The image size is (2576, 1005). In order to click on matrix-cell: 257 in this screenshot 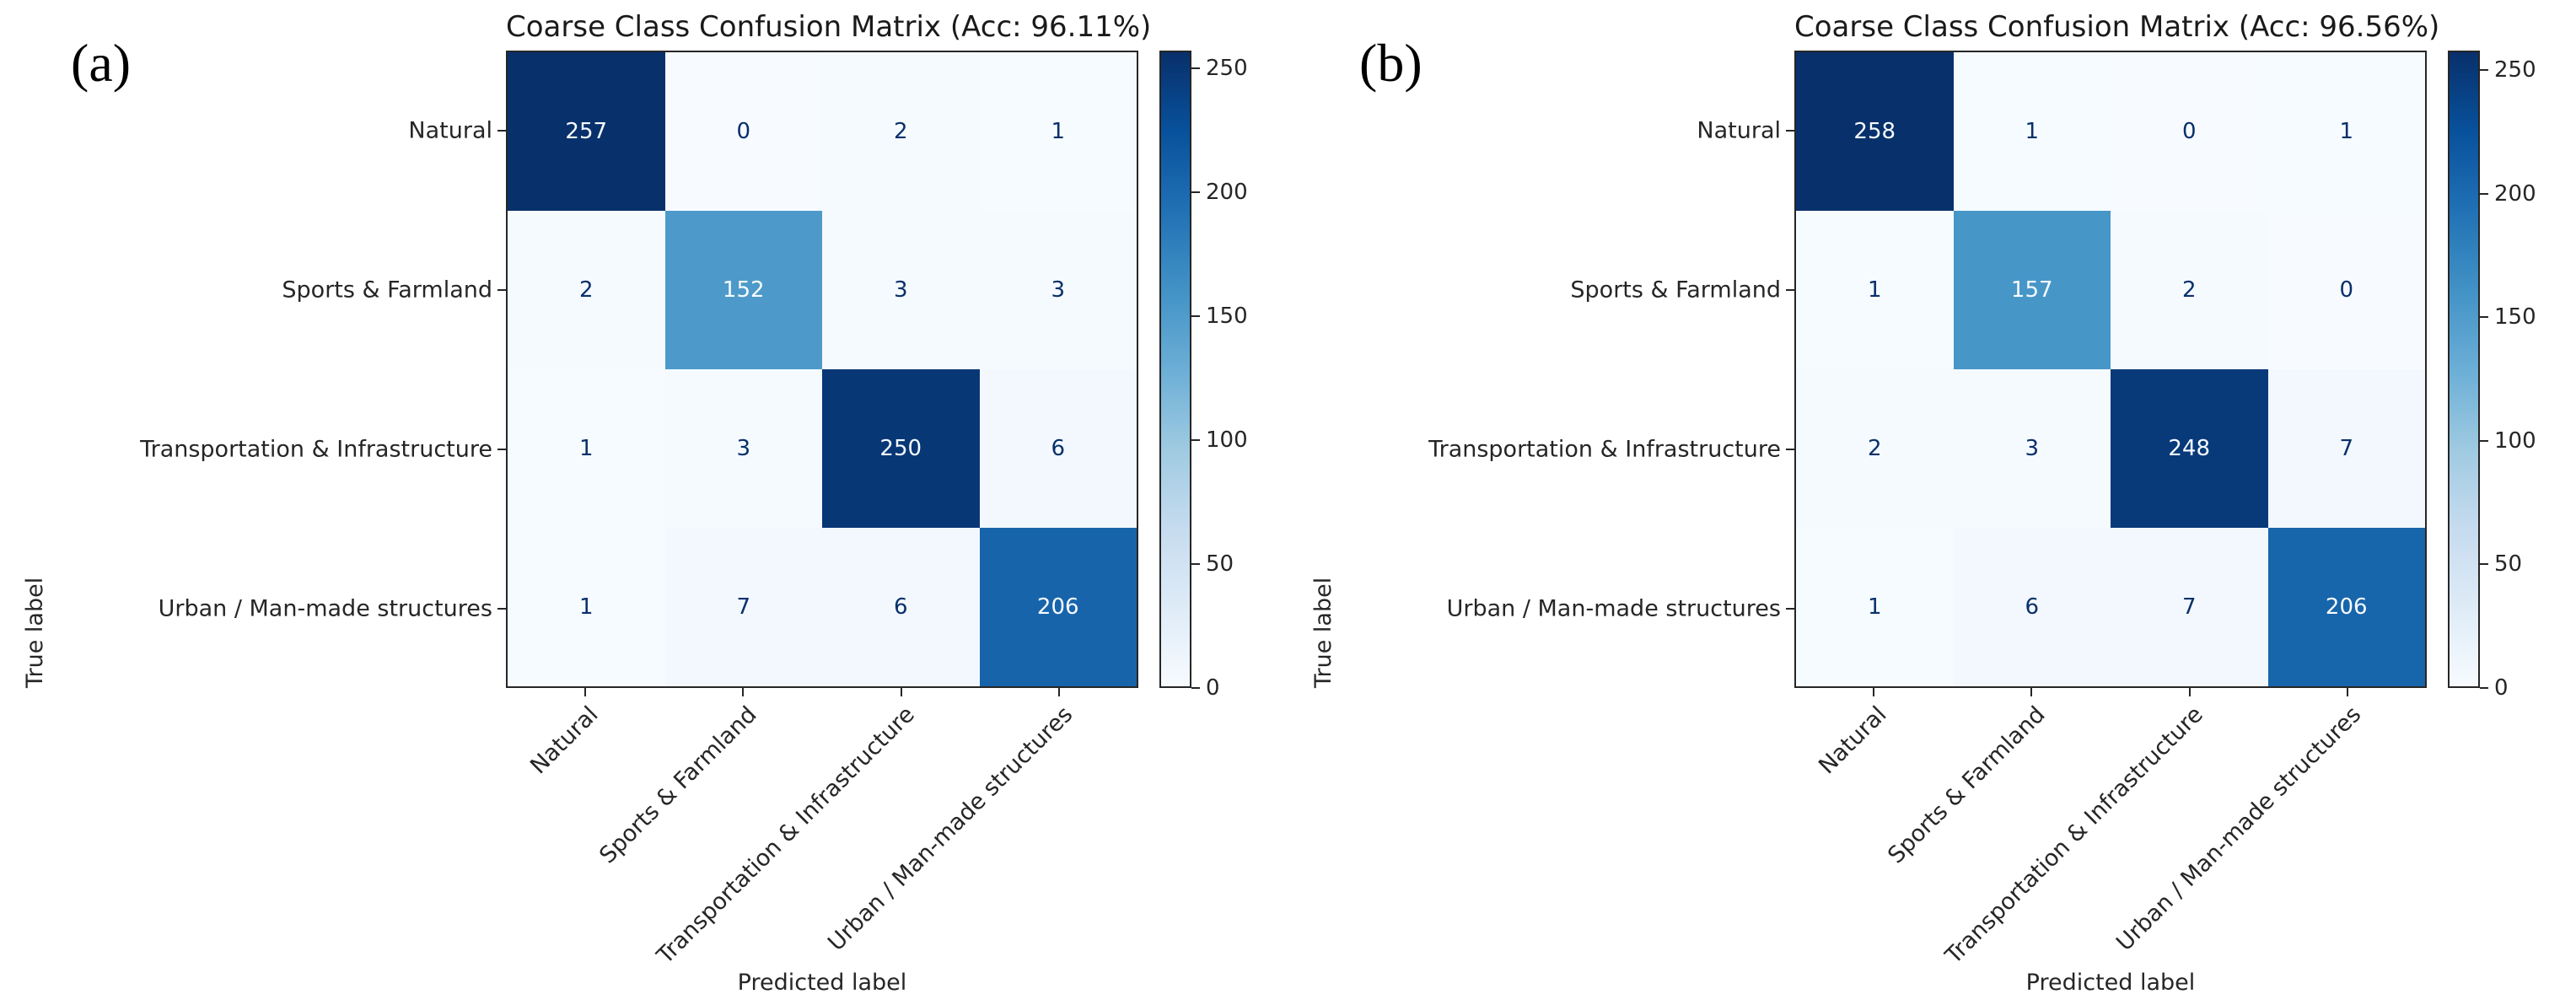, I will do `click(587, 131)`.